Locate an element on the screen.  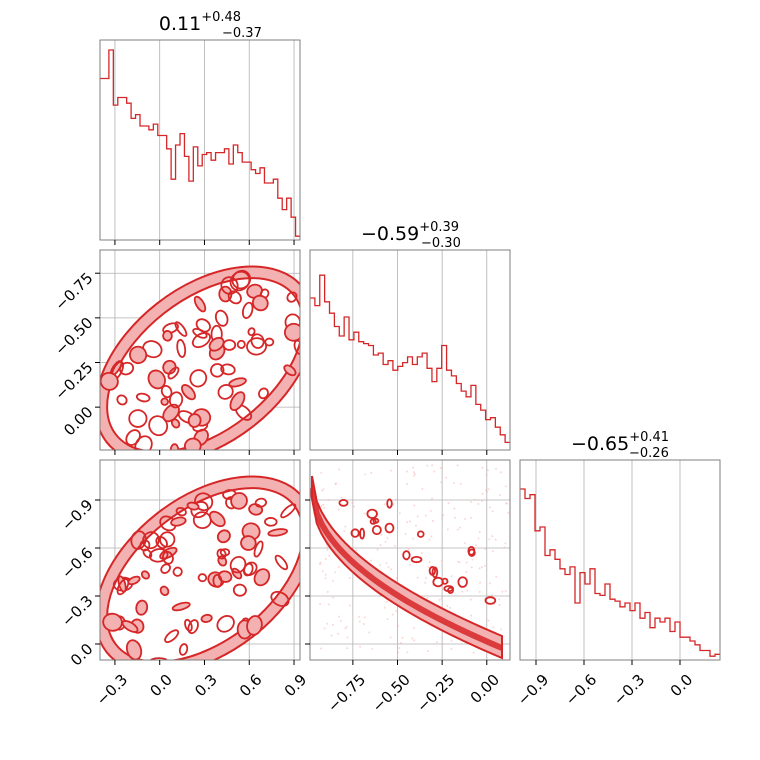
ticklabel-x-param-0-1: 0.0 is located at coordinates (161, 686).